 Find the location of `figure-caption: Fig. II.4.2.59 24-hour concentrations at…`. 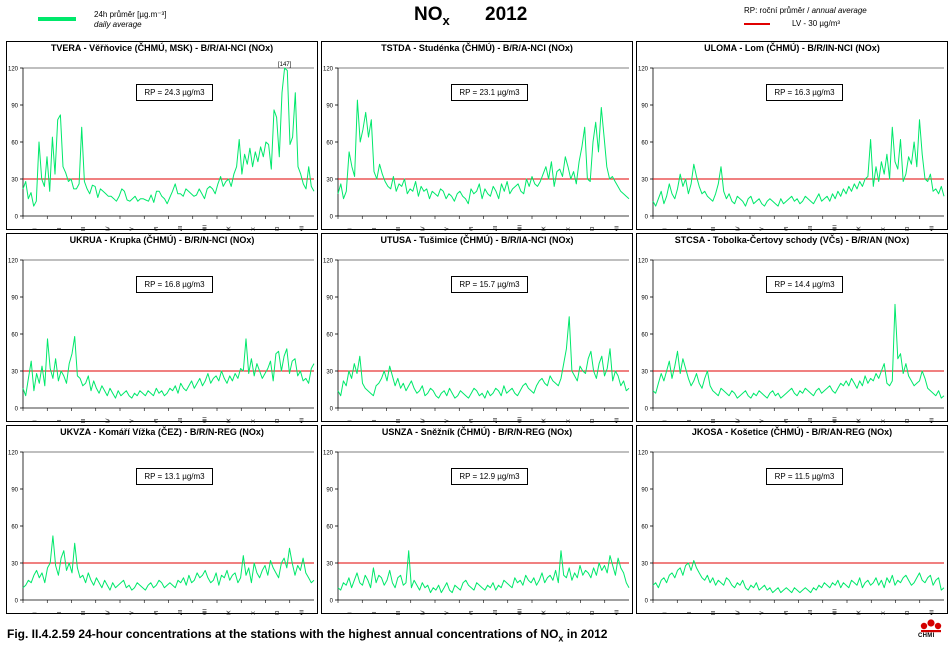

figure-caption: Fig. II.4.2.59 24-hour concentrations at… is located at coordinates (307, 635).